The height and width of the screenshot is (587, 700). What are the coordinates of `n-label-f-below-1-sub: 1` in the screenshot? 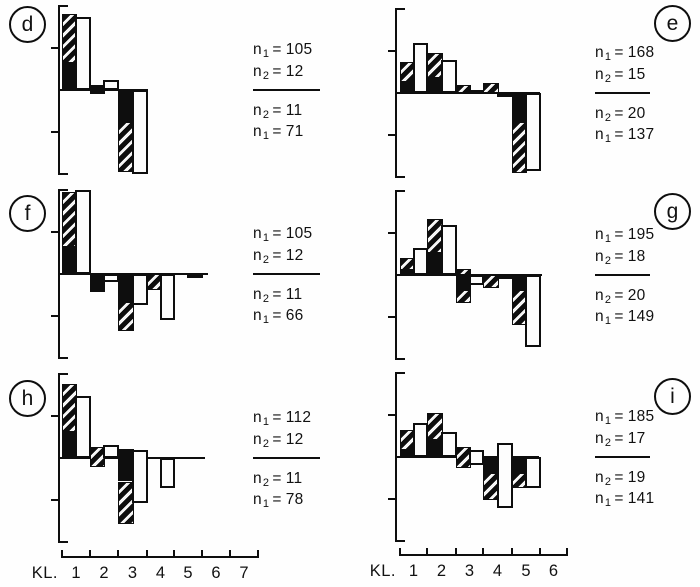 It's located at (266, 320).